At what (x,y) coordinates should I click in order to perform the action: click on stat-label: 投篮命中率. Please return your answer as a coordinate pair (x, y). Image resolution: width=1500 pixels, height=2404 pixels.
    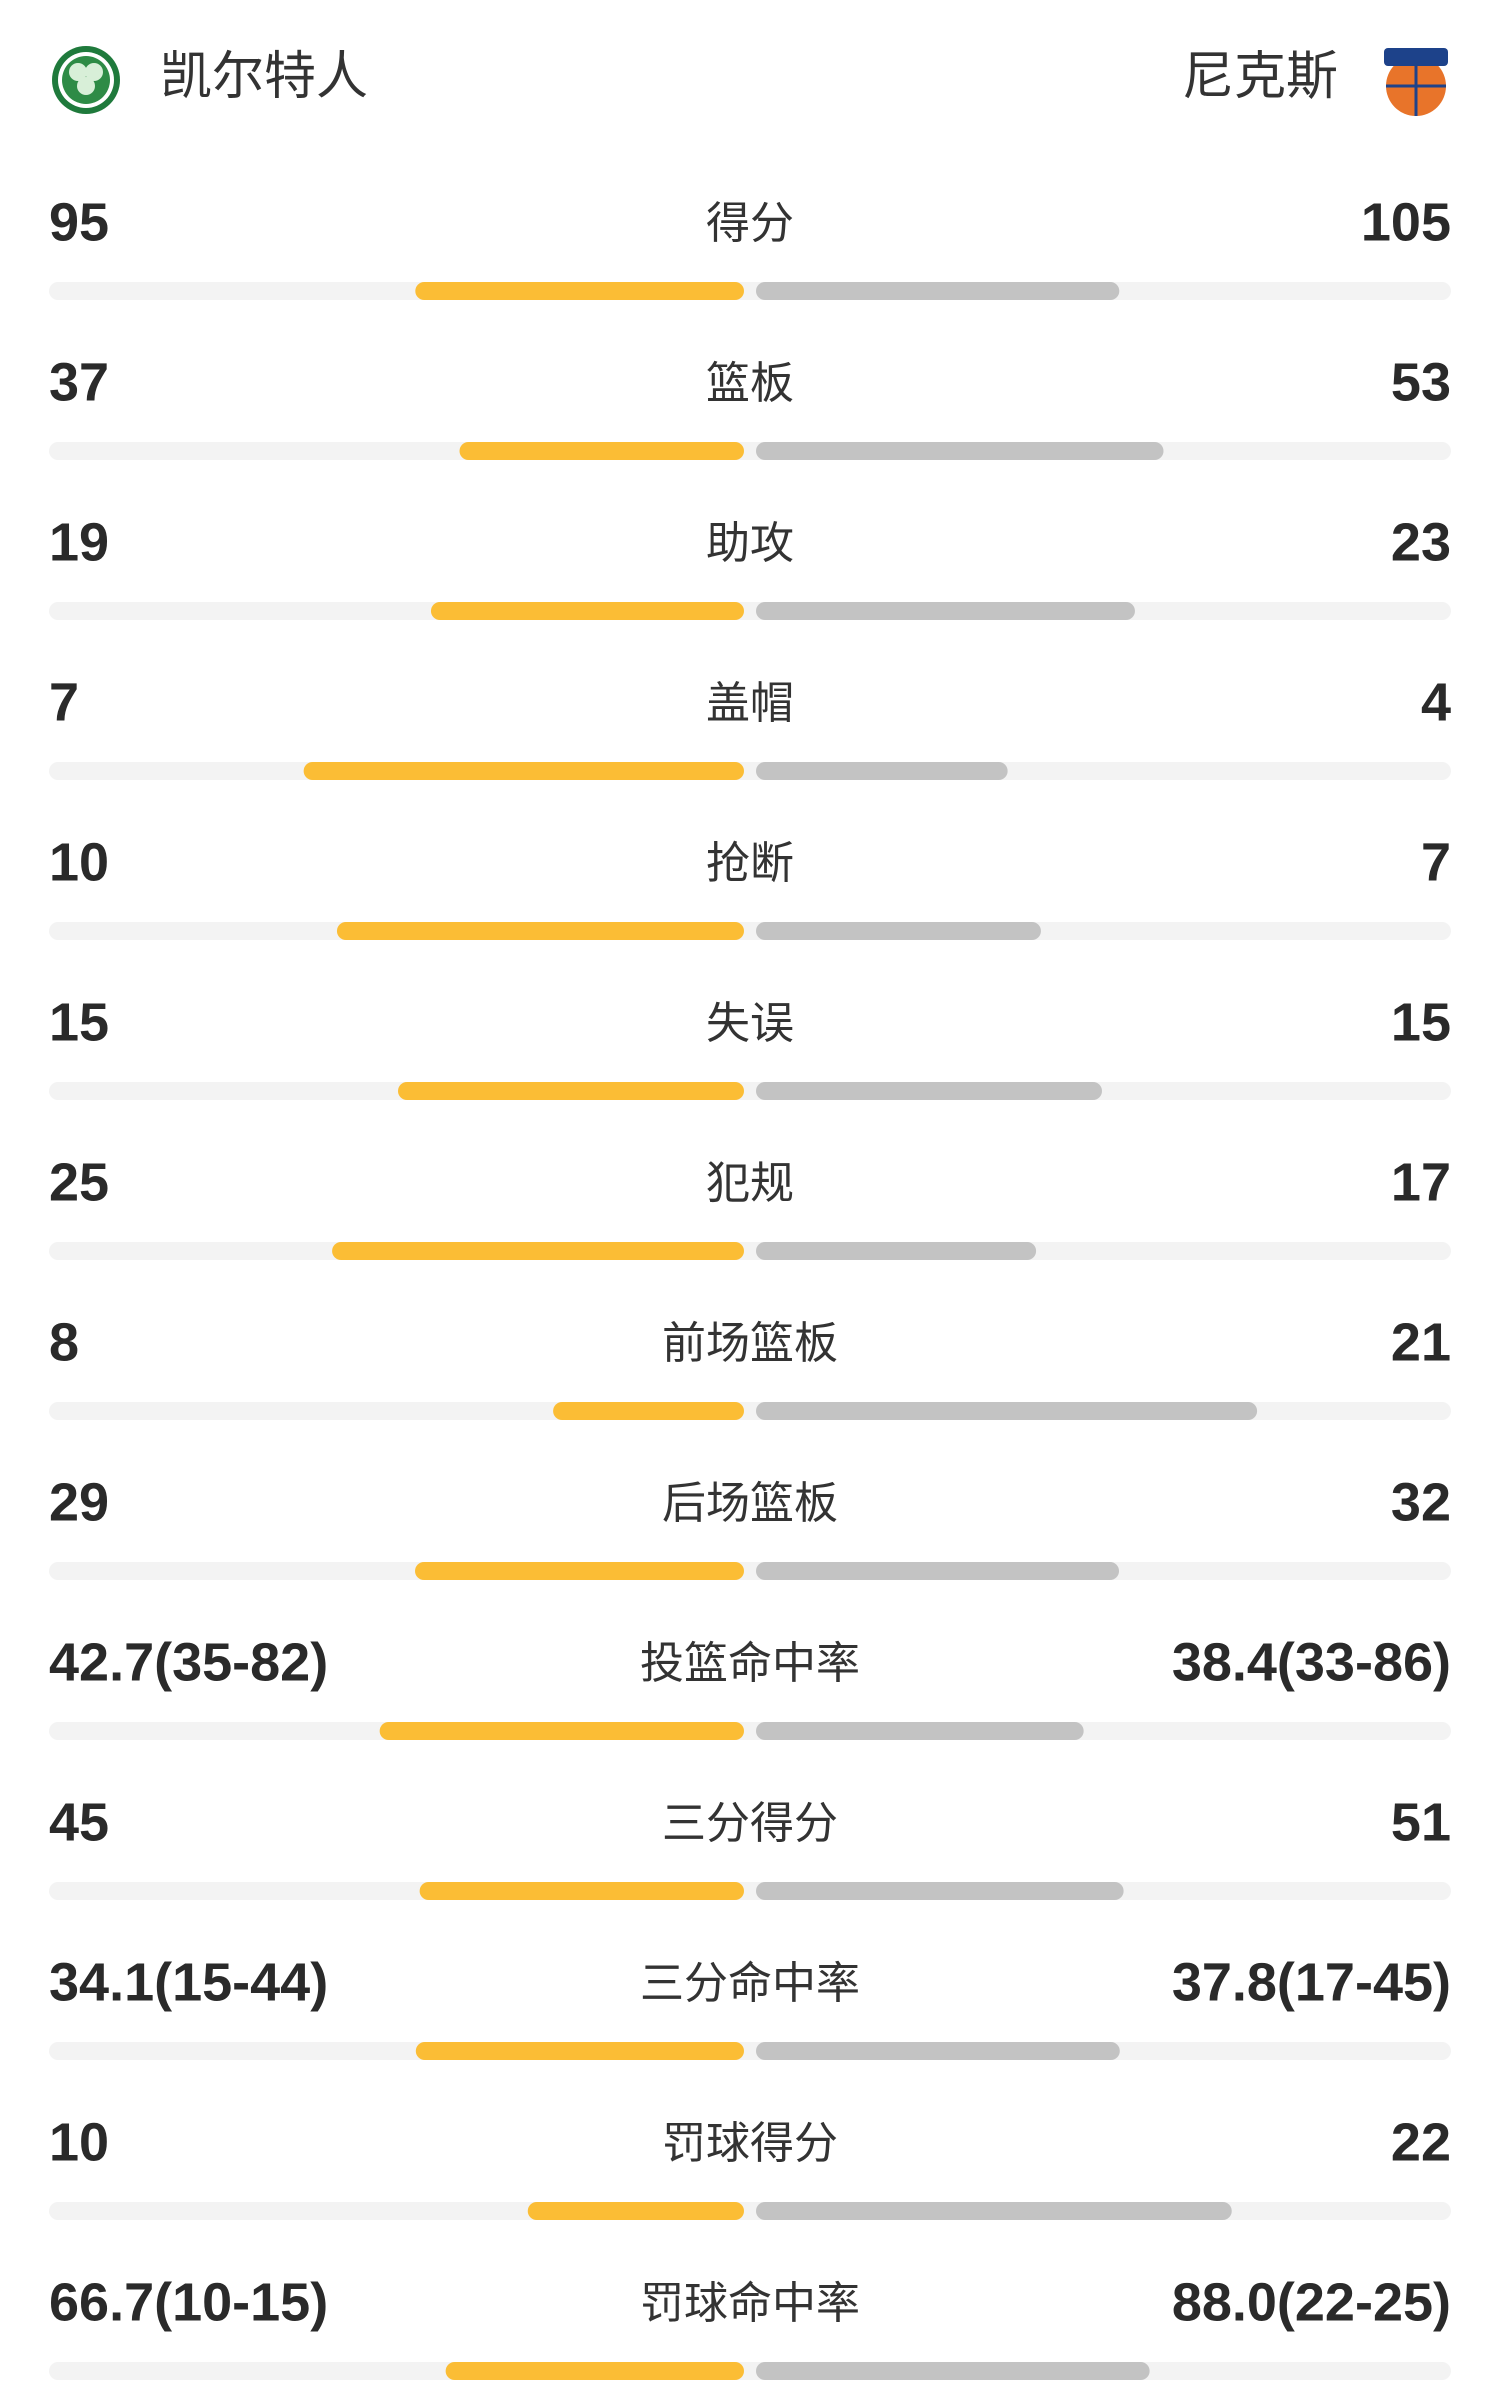
    Looking at the image, I should click on (750, 1663).